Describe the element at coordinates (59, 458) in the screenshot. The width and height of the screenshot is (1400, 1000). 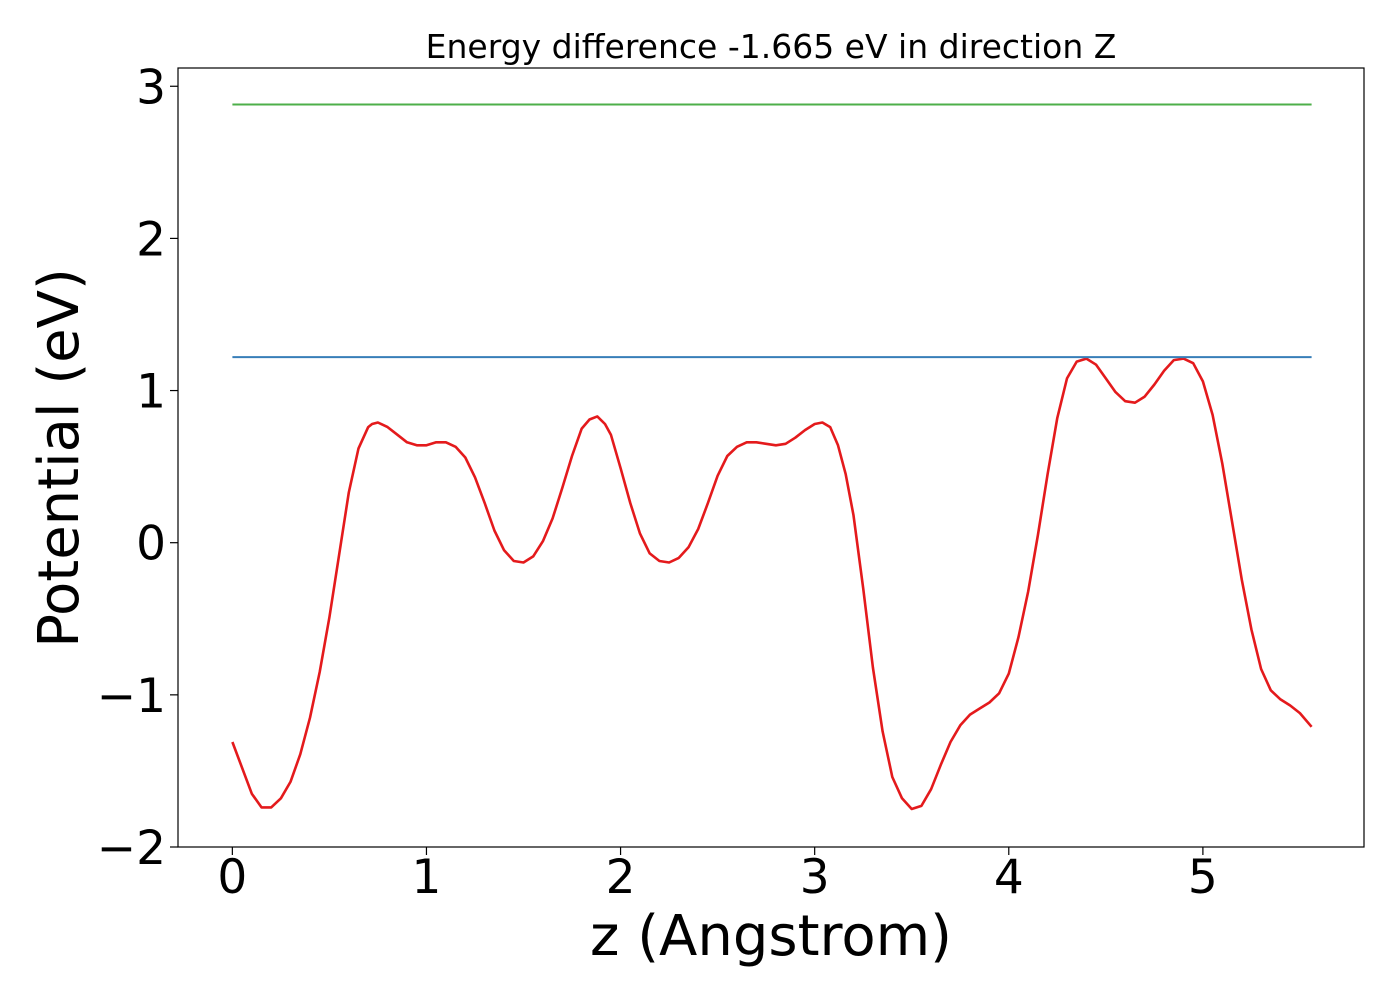
I see `y-axis-label: Potential (eV)` at that location.